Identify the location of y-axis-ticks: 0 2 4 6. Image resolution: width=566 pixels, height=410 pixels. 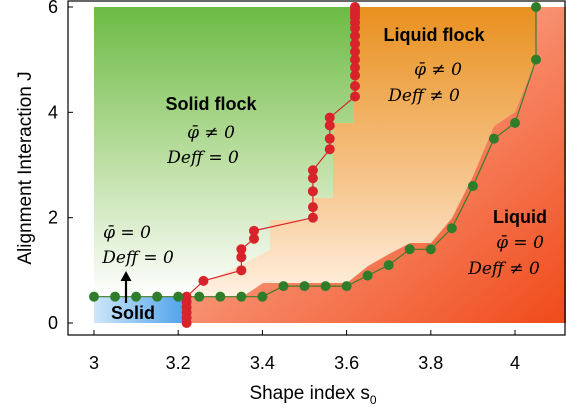
(60, 166).